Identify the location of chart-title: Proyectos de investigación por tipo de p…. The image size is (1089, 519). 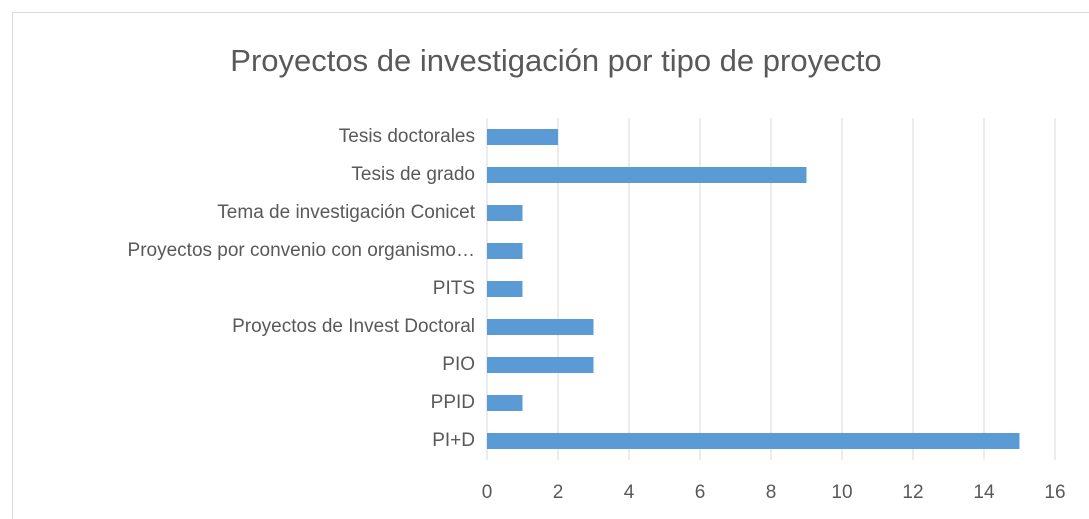
(555, 60).